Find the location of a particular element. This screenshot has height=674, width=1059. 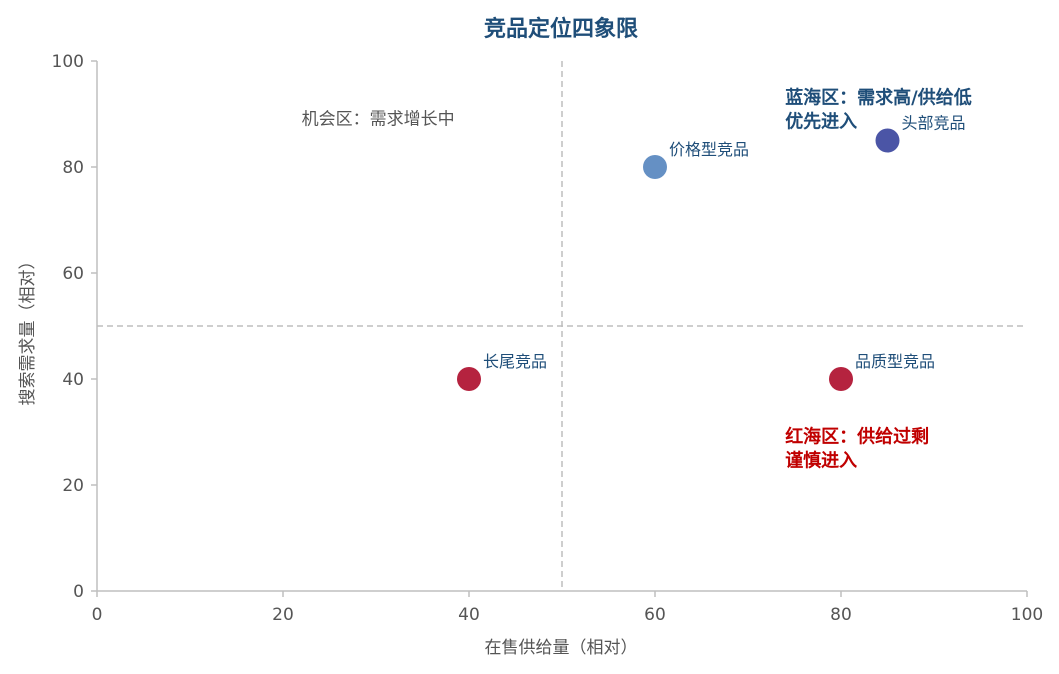

annotation-line: 机会区：需求增长中 is located at coordinates (378, 120).